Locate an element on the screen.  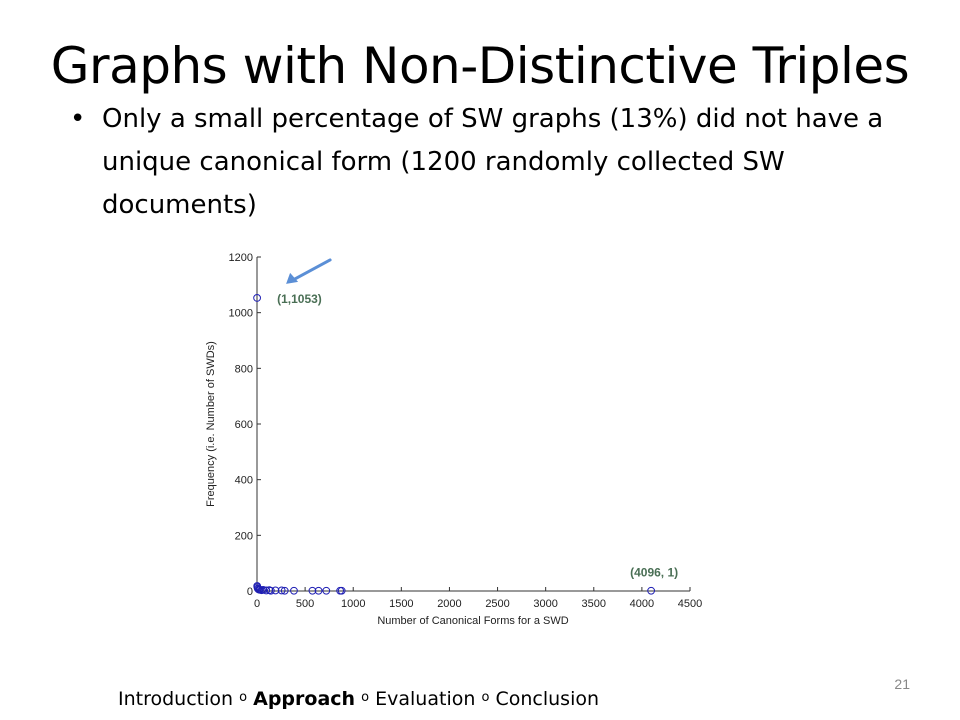
annotation-label: (1,1053) is located at coordinates (299, 299).